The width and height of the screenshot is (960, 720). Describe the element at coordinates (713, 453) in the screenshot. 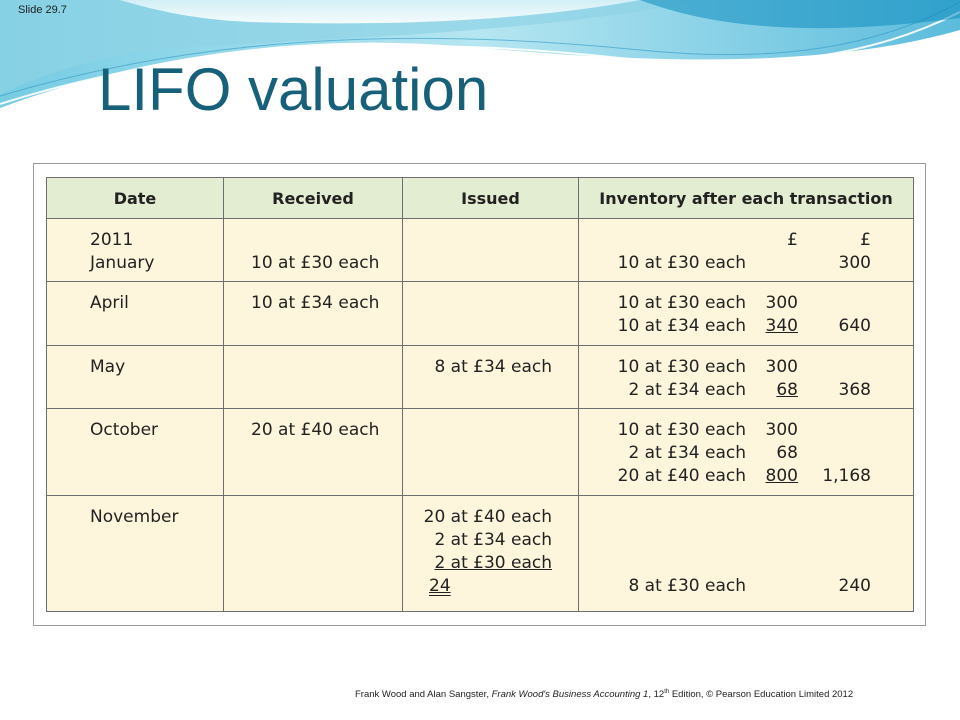

I see `inventory-line: 2 at £34 each 68` at that location.